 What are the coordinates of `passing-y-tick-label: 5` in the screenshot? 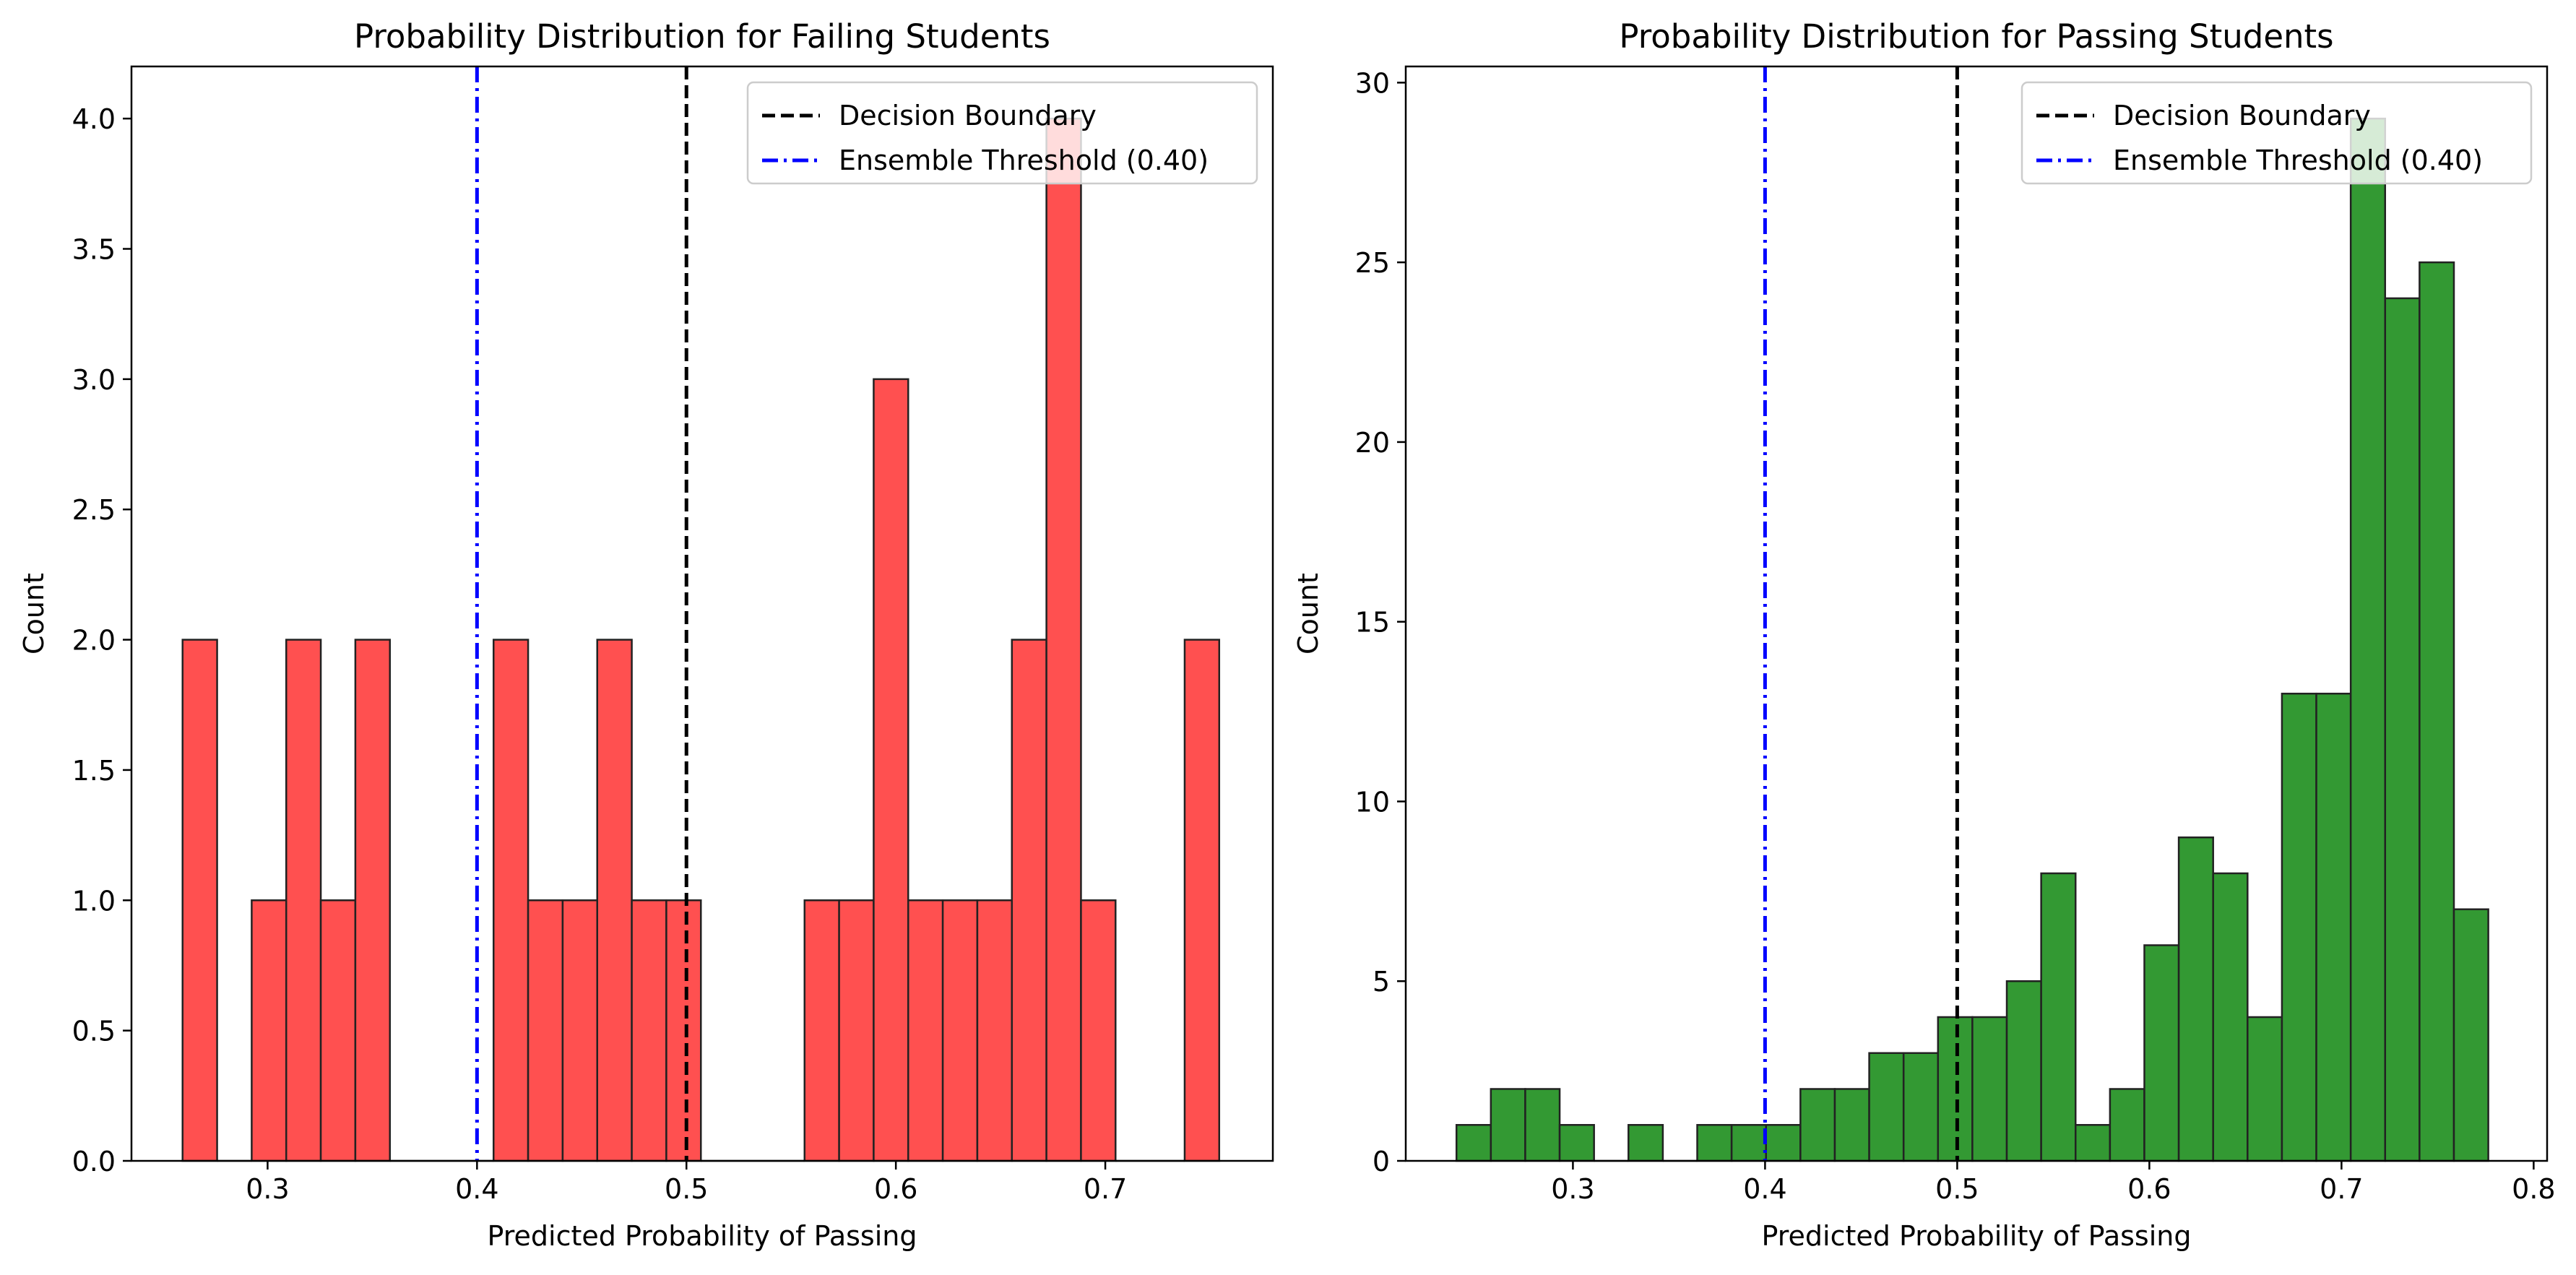 It's located at (1381, 982).